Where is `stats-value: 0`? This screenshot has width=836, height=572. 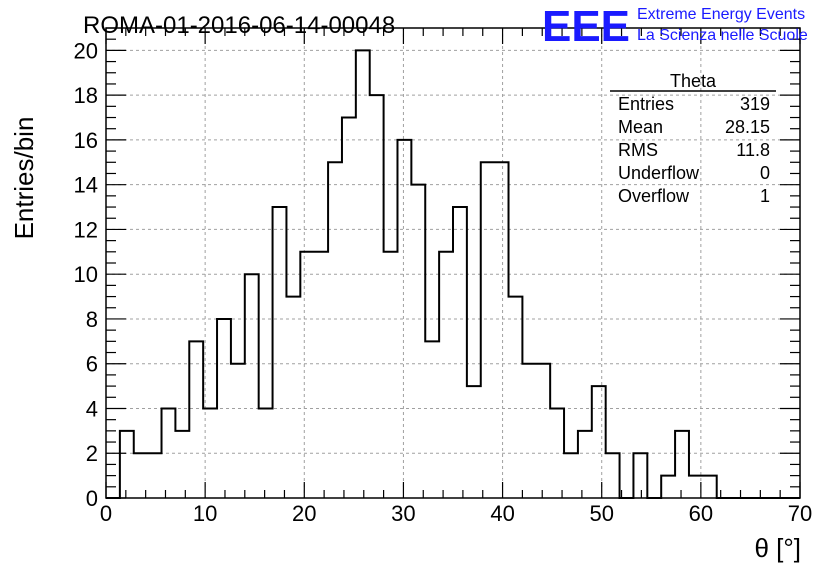 stats-value: 0 is located at coordinates (765, 173).